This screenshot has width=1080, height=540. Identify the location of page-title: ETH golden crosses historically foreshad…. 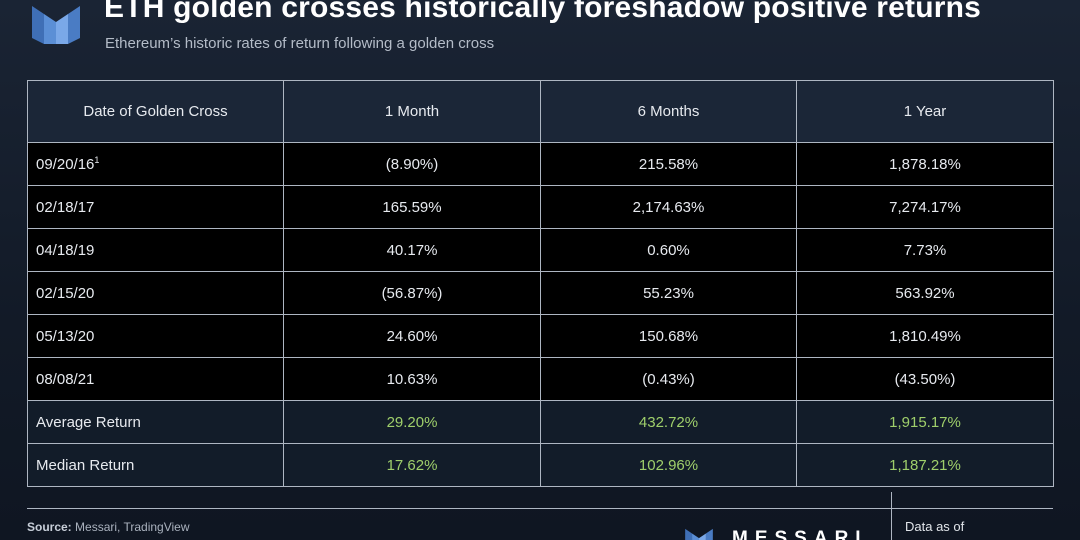
(543, 12).